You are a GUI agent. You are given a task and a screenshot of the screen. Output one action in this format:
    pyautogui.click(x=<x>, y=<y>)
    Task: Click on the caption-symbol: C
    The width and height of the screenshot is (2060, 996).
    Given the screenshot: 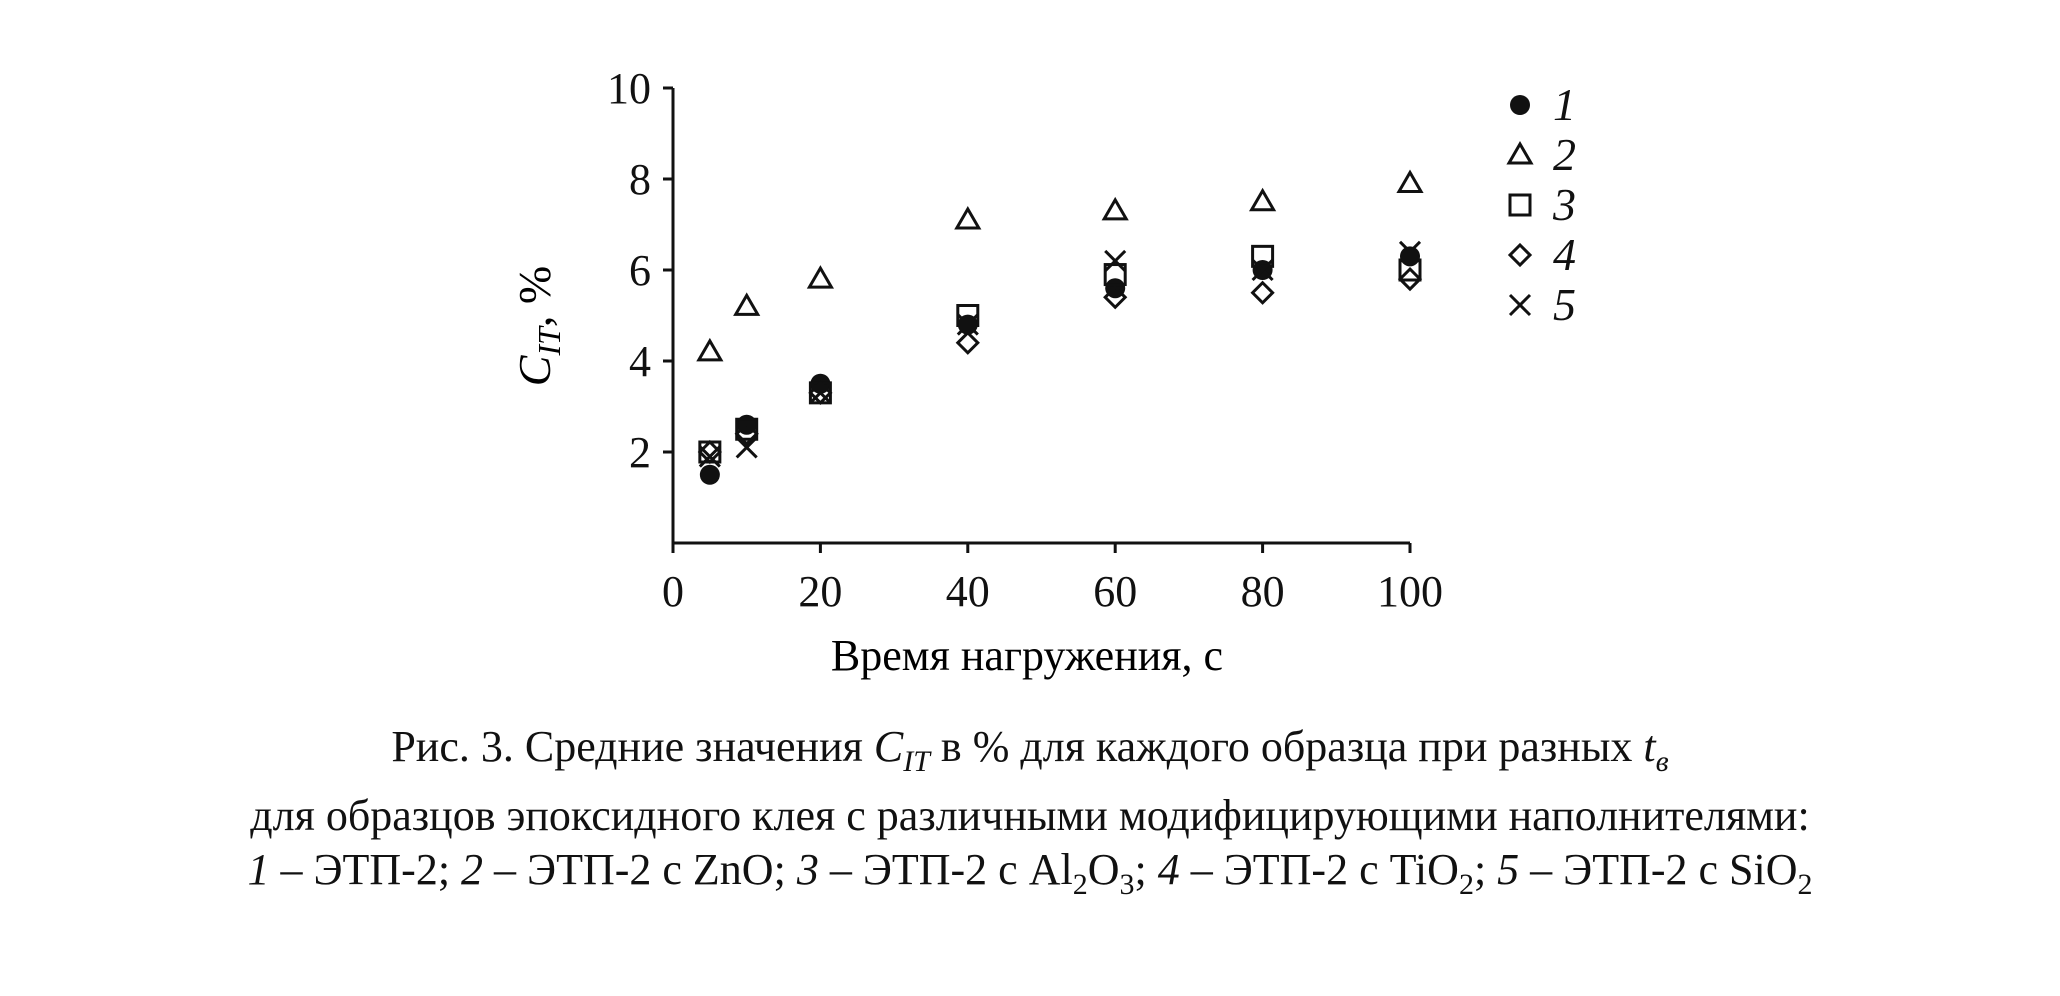 What is the action you would take?
    pyautogui.click(x=888, y=746)
    